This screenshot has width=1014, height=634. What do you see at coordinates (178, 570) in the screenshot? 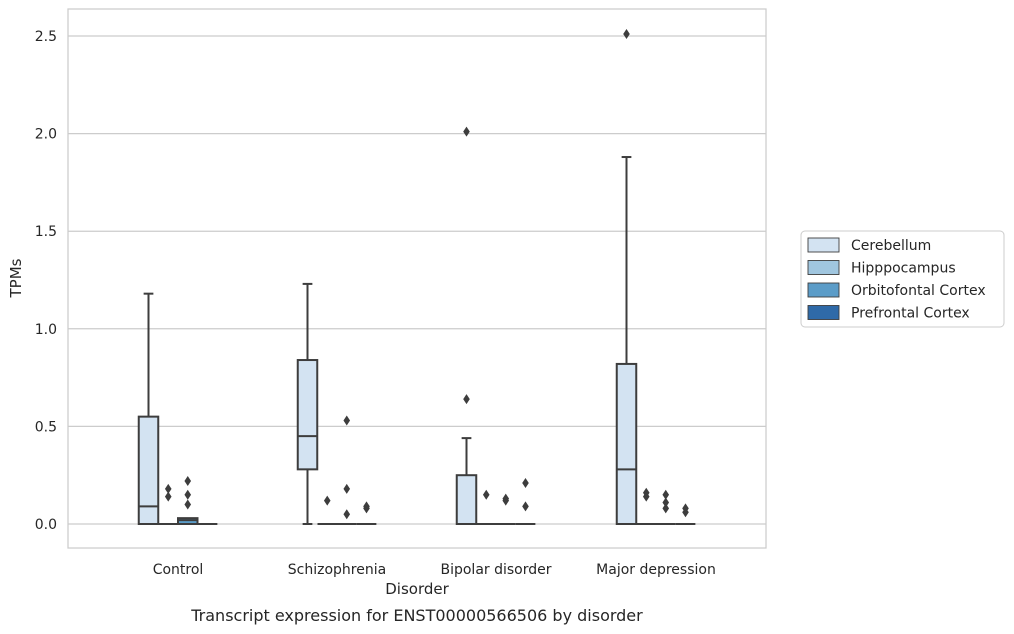
I see `x-tick-label: Control` at bounding box center [178, 570].